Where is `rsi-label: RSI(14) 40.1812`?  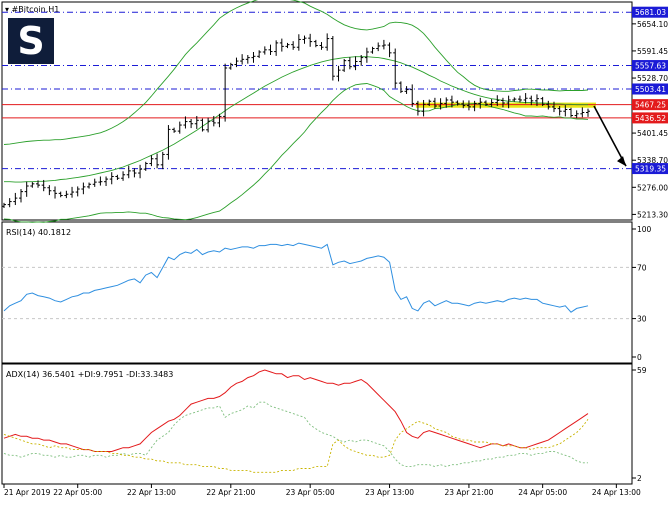
rsi-label: RSI(14) 40.1812 is located at coordinates (38, 232).